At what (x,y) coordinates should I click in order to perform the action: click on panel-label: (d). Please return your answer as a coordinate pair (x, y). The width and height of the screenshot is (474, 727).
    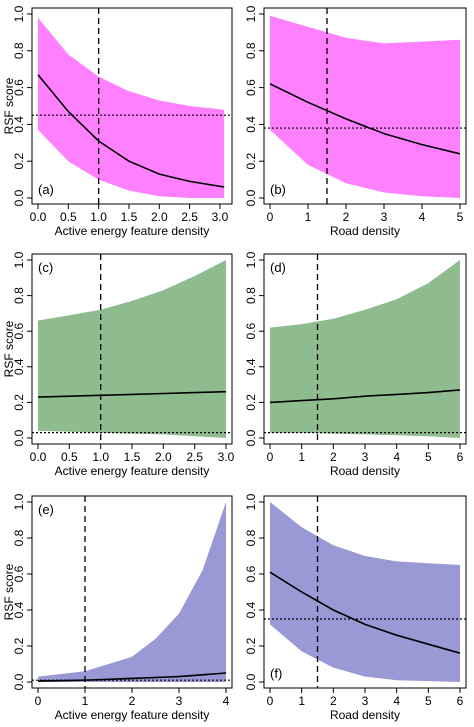
    Looking at the image, I should click on (278, 267).